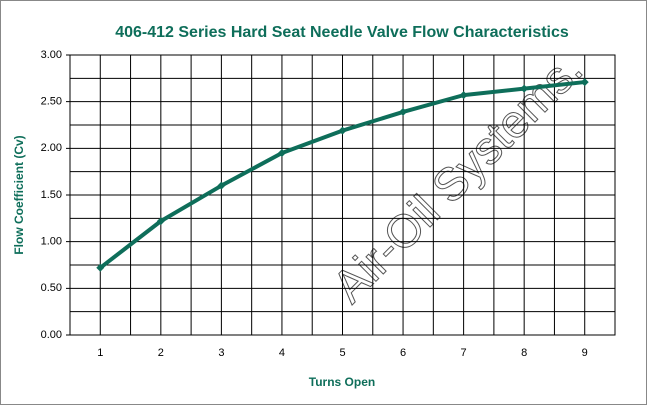 This screenshot has height=405, width=647. What do you see at coordinates (19, 194) in the screenshot?
I see `y-axis-label: Flow Coefficient (Cv)` at bounding box center [19, 194].